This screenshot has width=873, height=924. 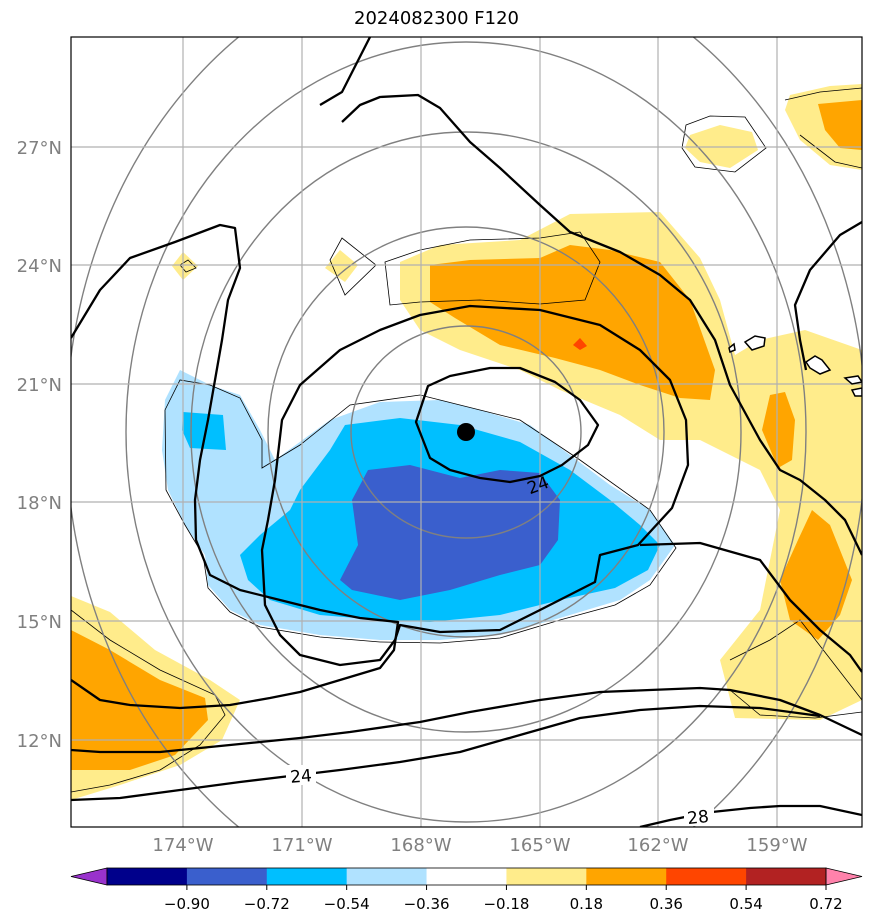 I want to click on lon-label-171: 171°W, so click(x=301, y=845).